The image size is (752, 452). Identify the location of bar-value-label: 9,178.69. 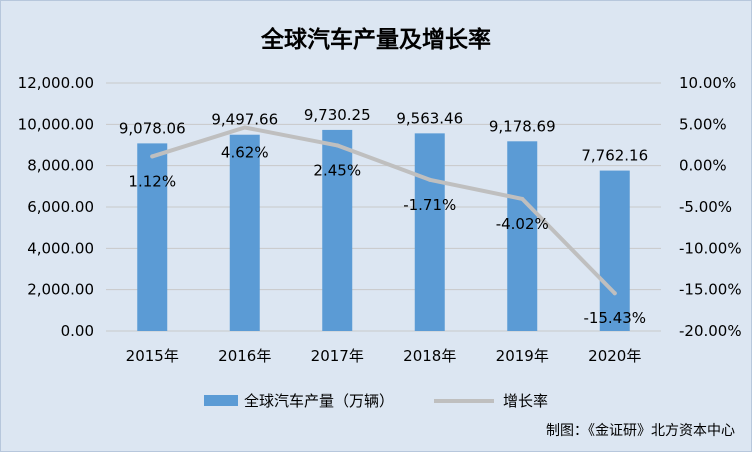
(522, 126).